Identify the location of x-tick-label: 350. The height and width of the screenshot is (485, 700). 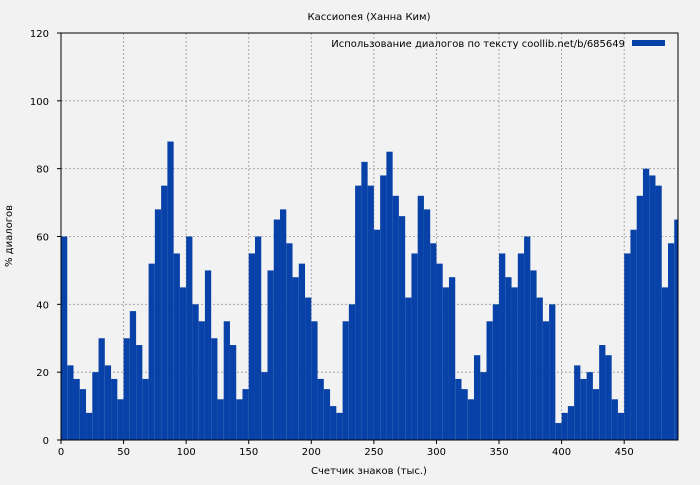
(498, 452).